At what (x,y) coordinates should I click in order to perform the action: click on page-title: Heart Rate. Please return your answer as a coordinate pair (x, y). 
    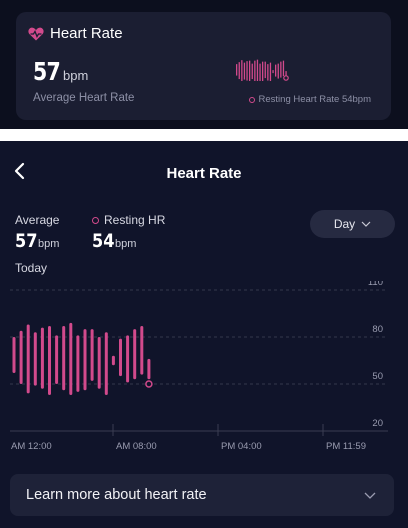
    Looking at the image, I should click on (204, 173).